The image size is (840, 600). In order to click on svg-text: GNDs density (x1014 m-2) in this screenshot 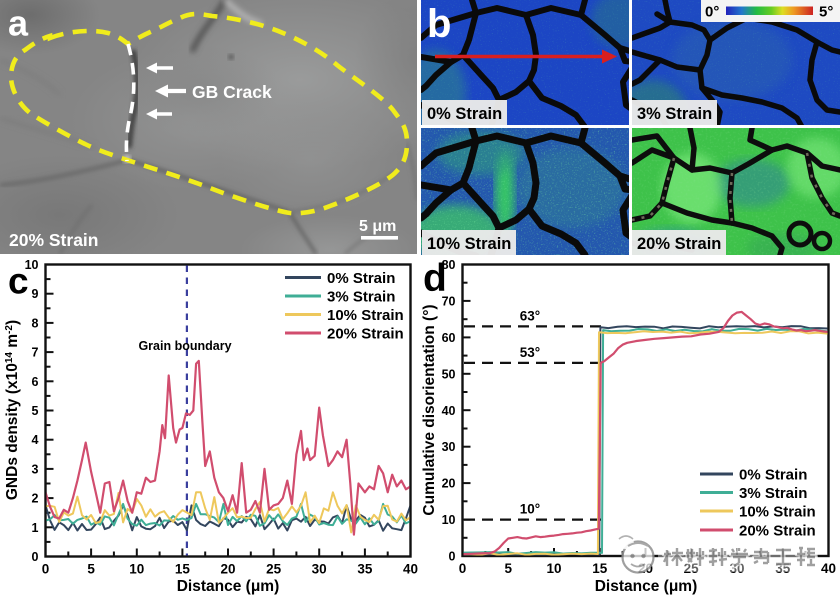, I will do `click(13, 410)`.